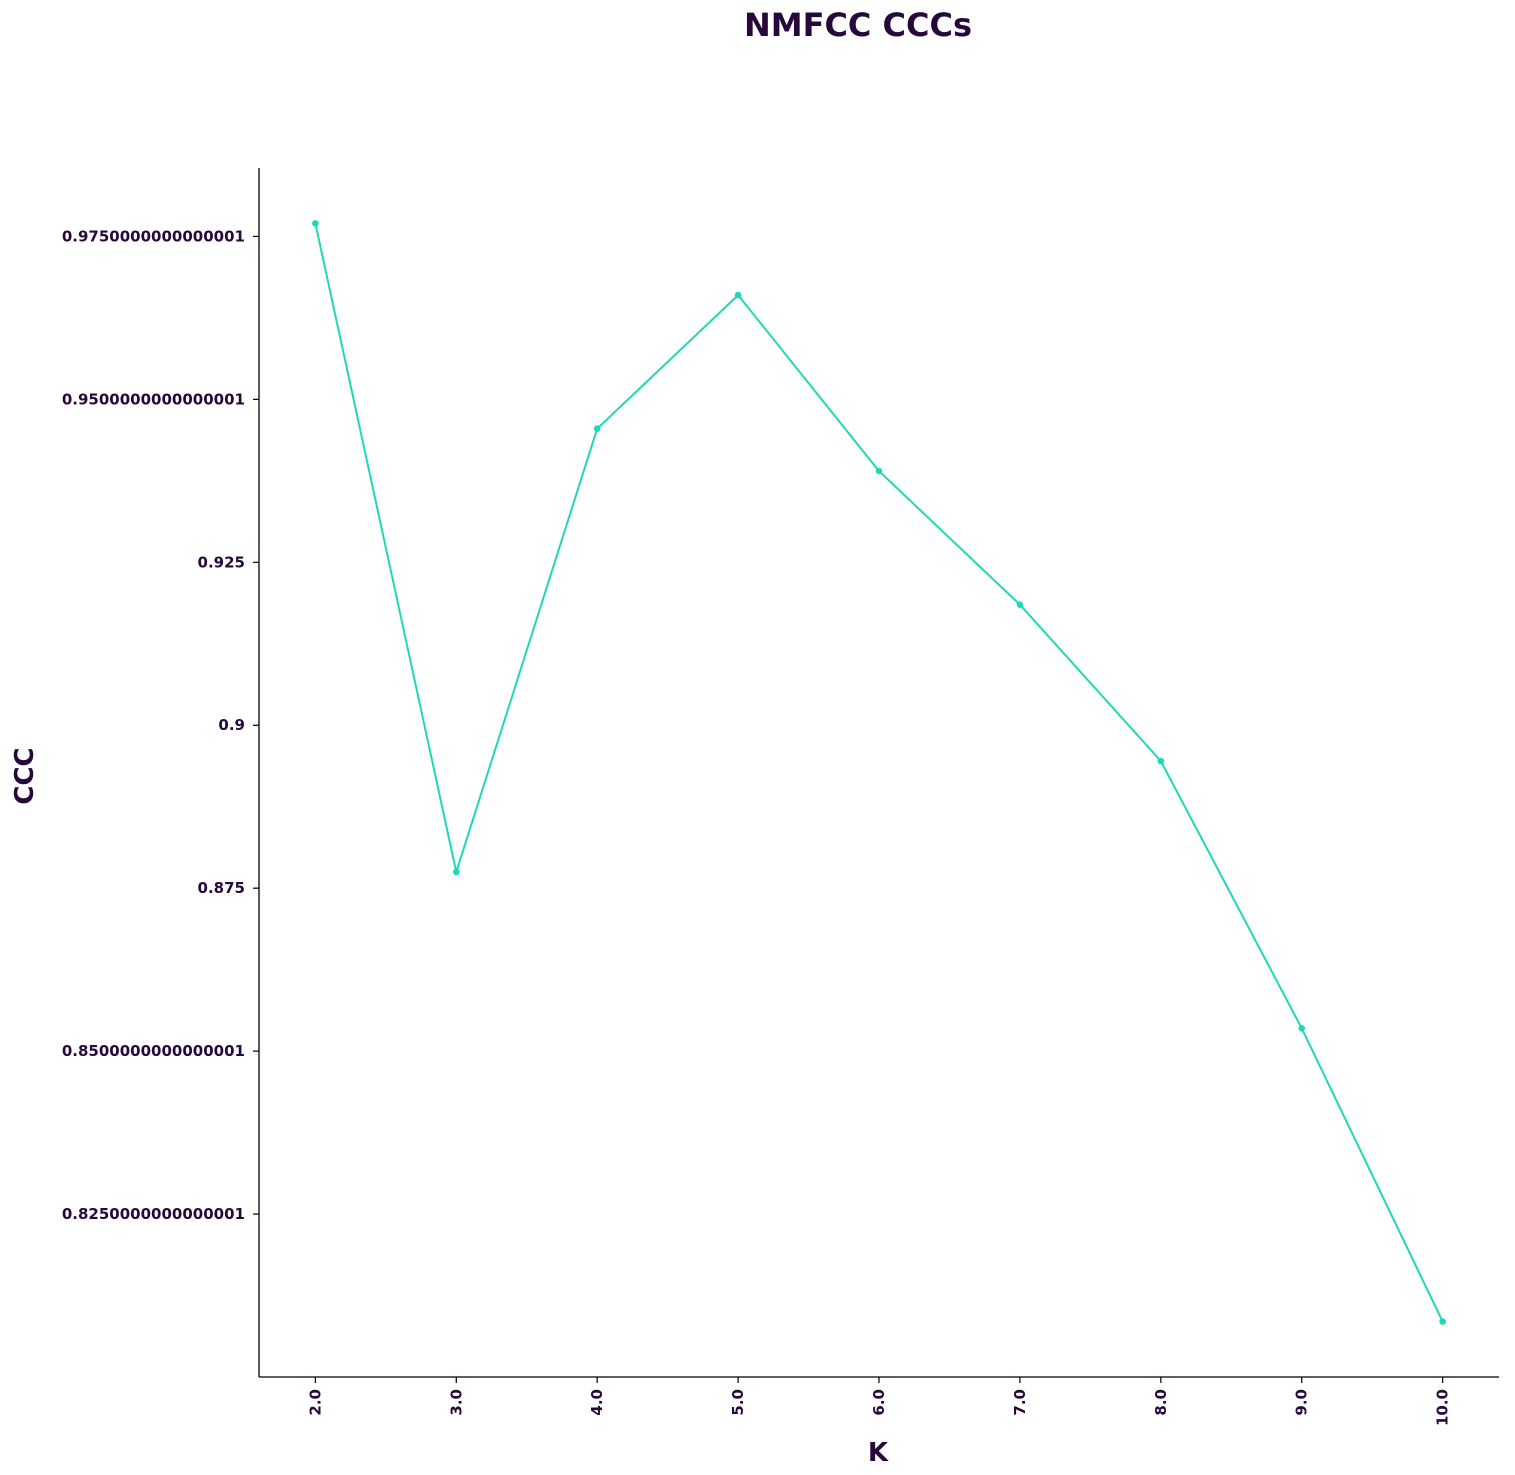 This screenshot has height=1475, width=1515. Describe the element at coordinates (1161, 1402) in the screenshot. I see `x-tick-label: 8.0` at that location.